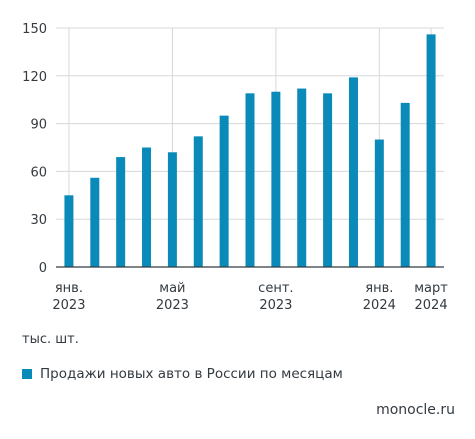 Image resolution: width=475 pixels, height=439 pixels. Describe the element at coordinates (415, 410) in the screenshot. I see `source-credit: monocle.ru` at that location.